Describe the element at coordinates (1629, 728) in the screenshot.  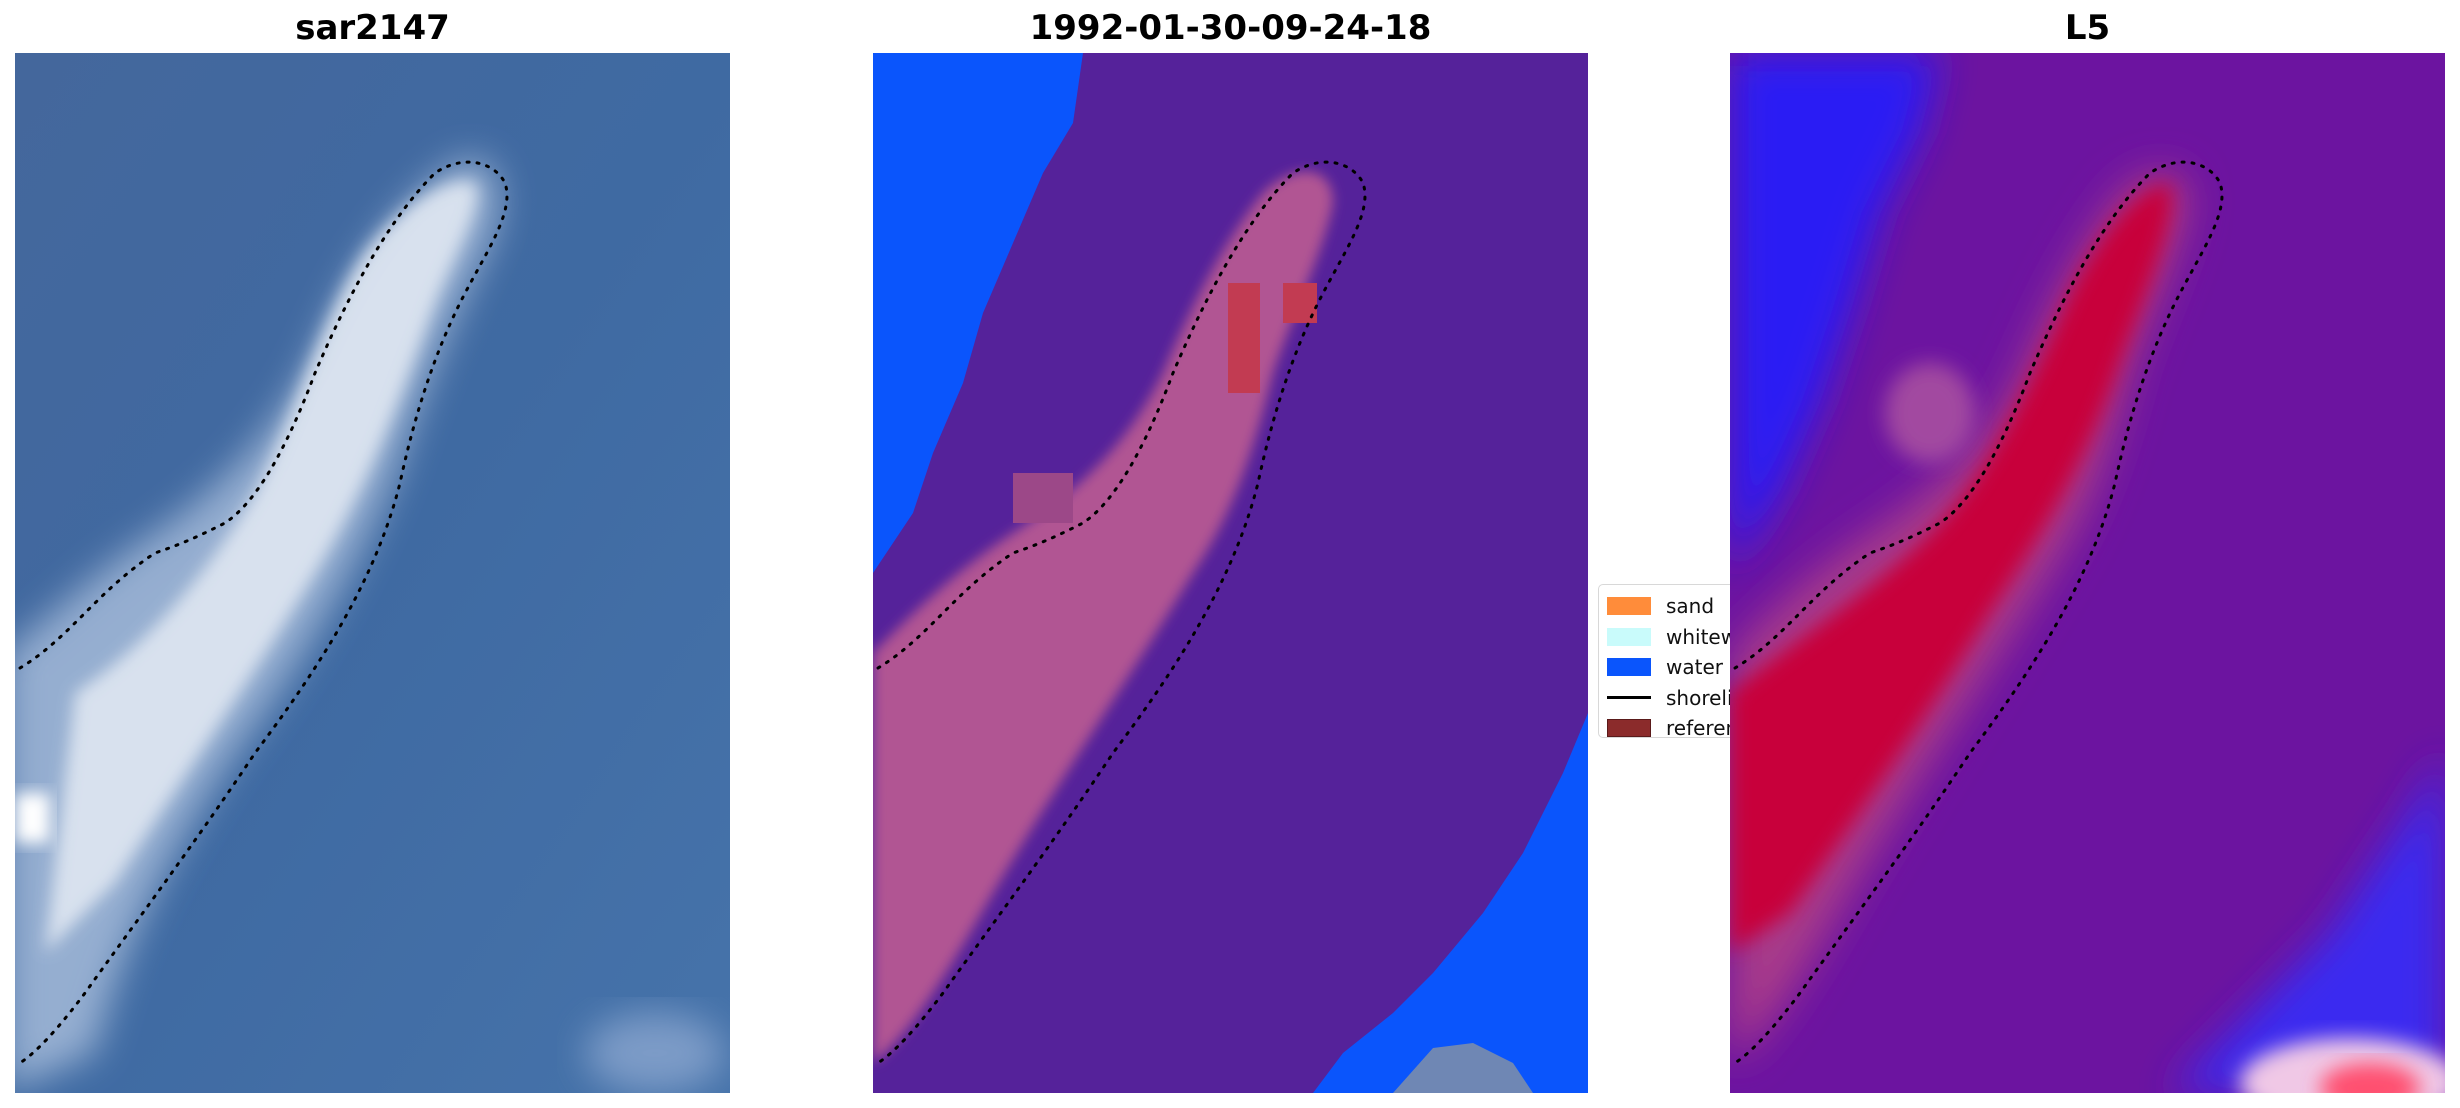
I see `reference-swatch` at that location.